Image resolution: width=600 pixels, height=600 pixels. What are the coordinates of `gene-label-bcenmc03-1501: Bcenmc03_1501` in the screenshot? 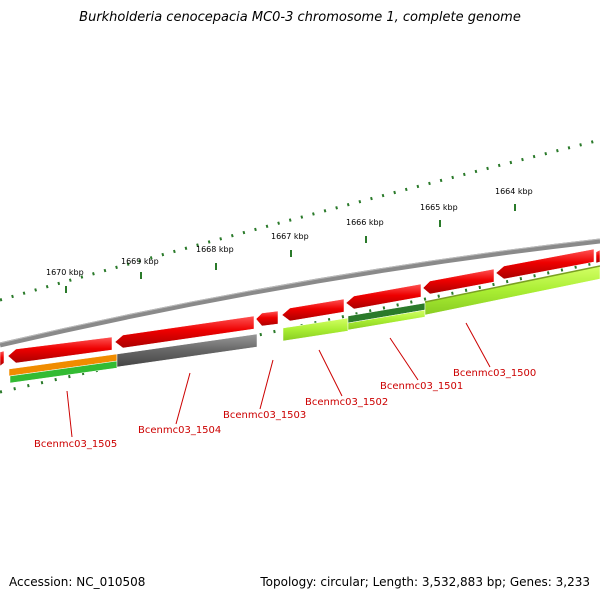 It's located at (421, 386).